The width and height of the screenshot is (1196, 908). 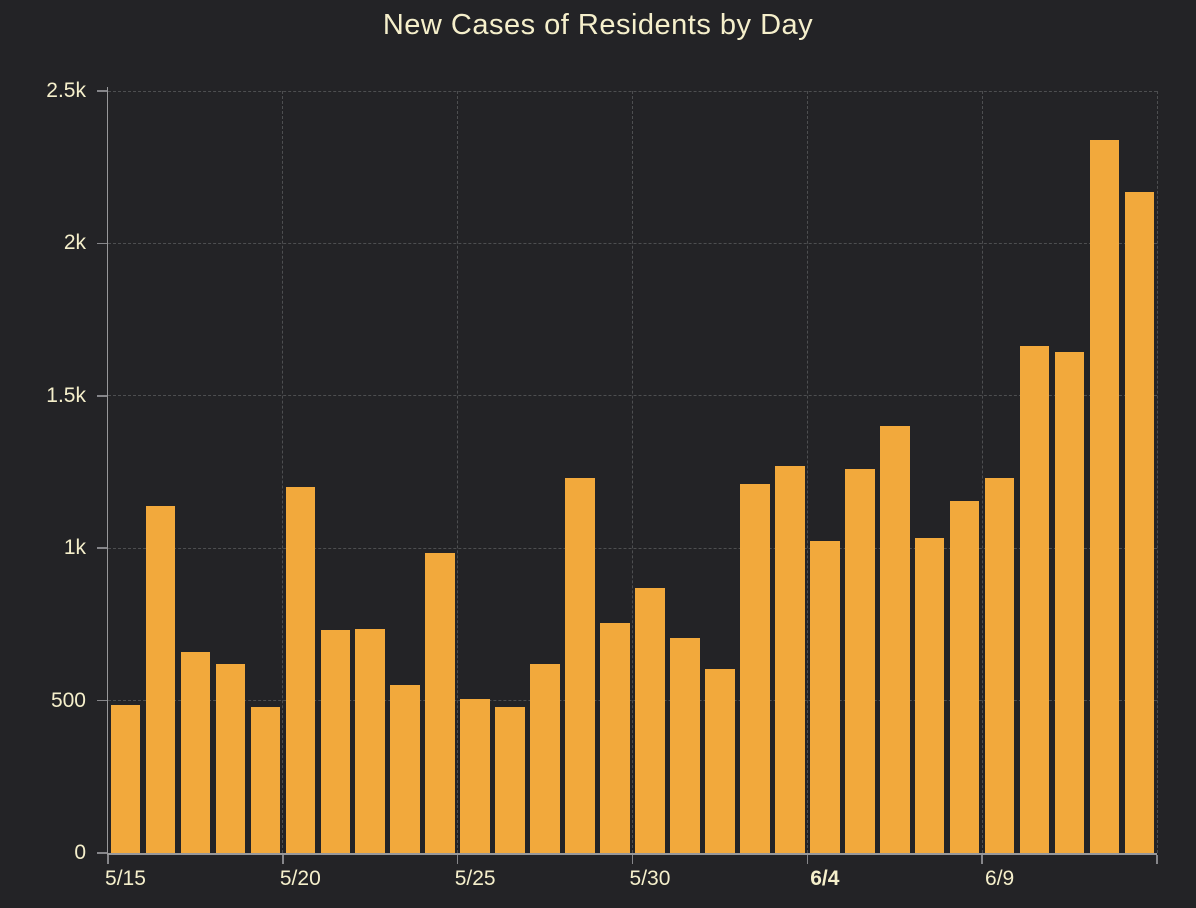 I want to click on chart-title: New Cases of Residents by Day, so click(x=598, y=25).